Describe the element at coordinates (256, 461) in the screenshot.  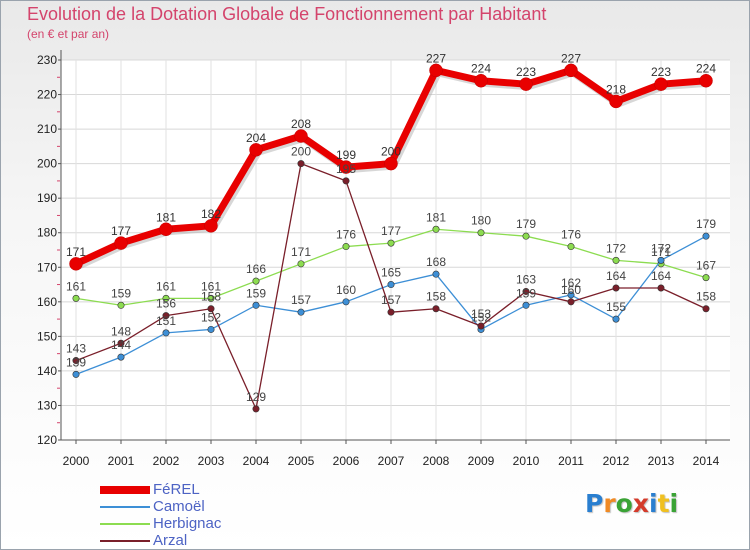
I see `x-tick-label: 2004` at that location.